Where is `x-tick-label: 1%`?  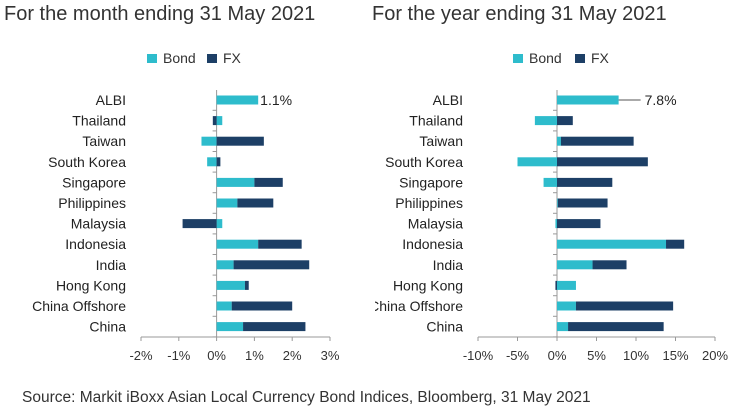
x-tick-label: 1% is located at coordinates (254, 355).